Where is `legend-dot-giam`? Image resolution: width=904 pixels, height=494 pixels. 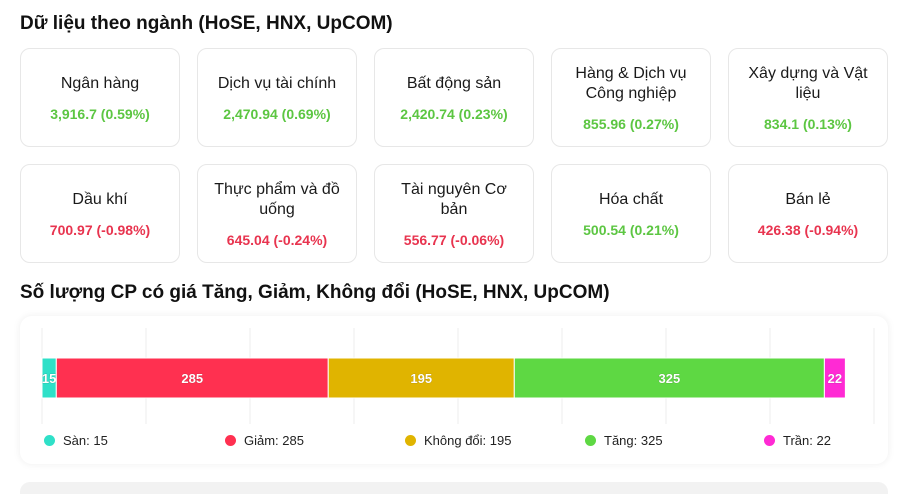 legend-dot-giam is located at coordinates (230, 440).